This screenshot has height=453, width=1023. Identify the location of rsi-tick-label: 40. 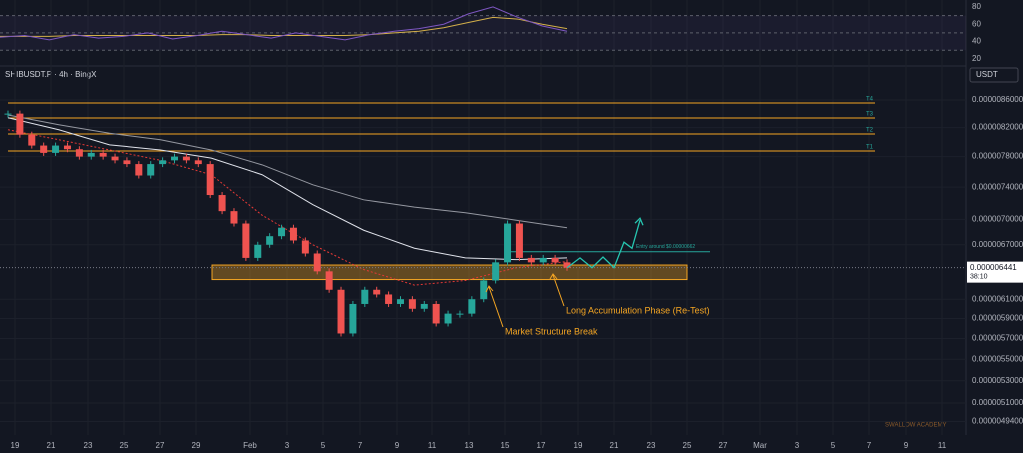
(976, 41).